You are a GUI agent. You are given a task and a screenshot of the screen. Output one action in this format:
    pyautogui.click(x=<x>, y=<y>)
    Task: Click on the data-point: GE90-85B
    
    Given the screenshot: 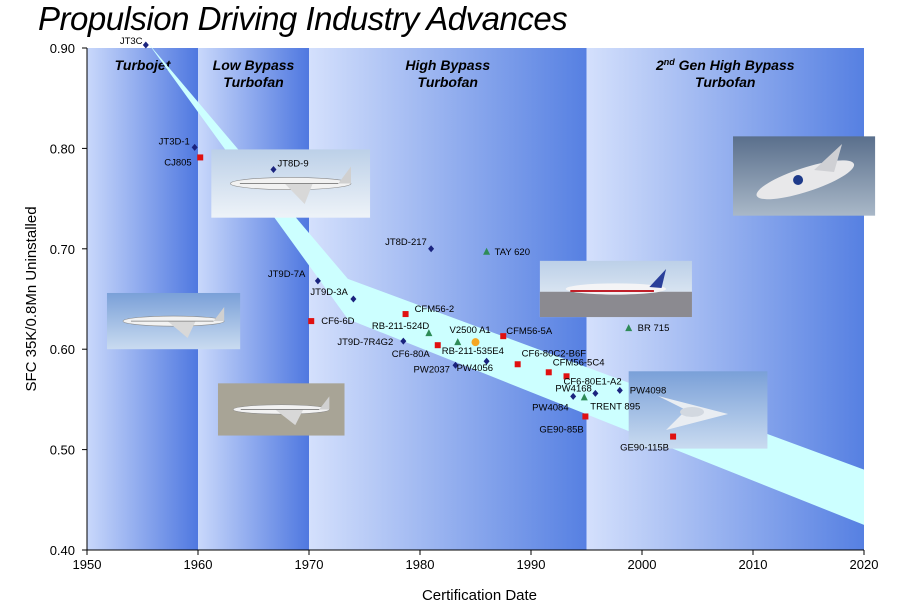 What is the action you would take?
    pyautogui.click(x=564, y=424)
    